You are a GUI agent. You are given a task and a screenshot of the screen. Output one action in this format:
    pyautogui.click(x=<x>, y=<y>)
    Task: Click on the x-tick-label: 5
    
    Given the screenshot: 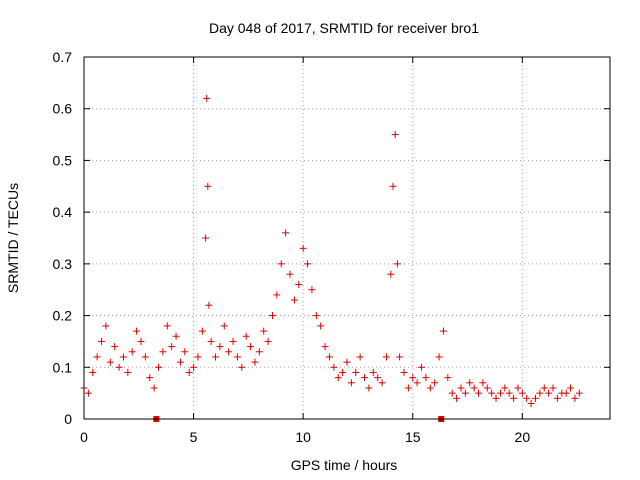 What is the action you would take?
    pyautogui.click(x=194, y=437)
    